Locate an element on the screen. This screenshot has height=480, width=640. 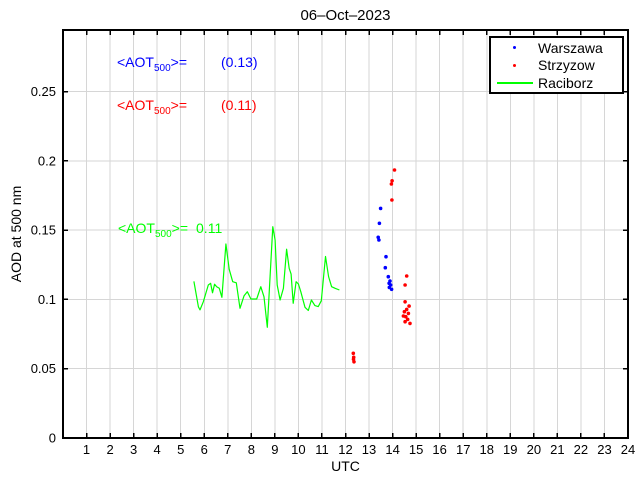
x-tick-label: 16 is located at coordinates (439, 449).